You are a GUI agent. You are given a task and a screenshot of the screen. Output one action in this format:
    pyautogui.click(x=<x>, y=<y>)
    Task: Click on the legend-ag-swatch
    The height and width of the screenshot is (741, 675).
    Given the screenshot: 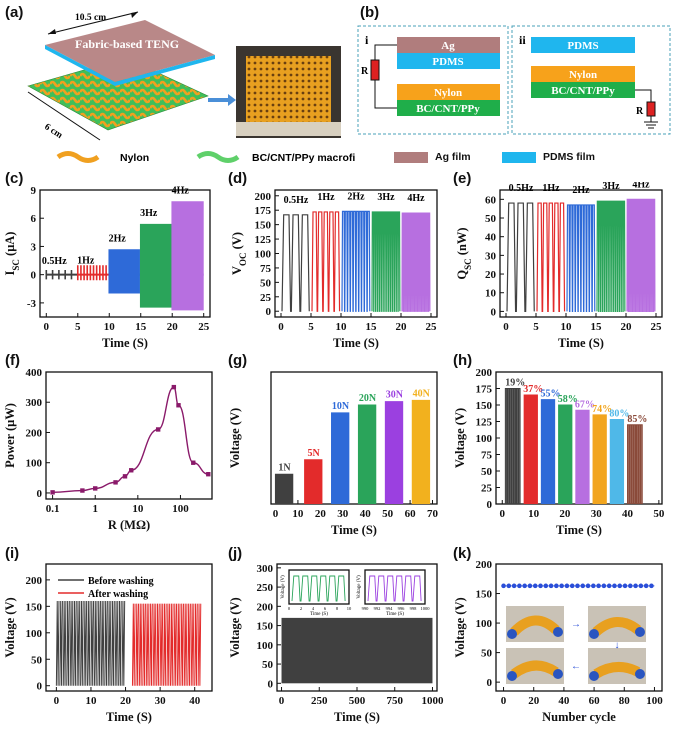 What is the action you would take?
    pyautogui.click(x=411, y=157)
    